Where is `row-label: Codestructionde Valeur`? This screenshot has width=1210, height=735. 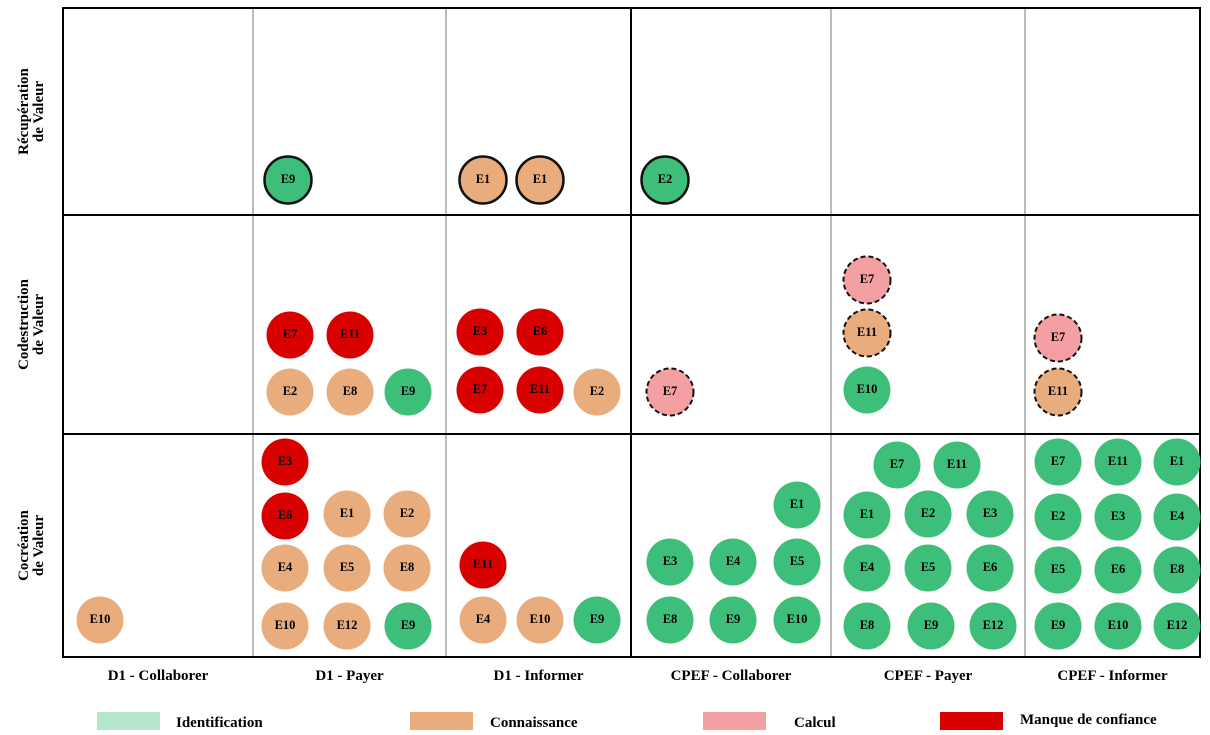
row-label: Codestructionde Valeur is located at coordinates (31, 323).